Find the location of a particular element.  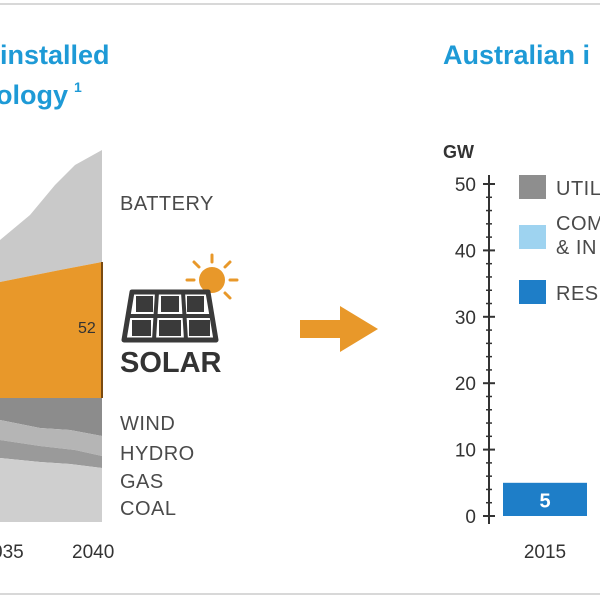

legend-label-0-0: UTIL is located at coordinates (578, 189).